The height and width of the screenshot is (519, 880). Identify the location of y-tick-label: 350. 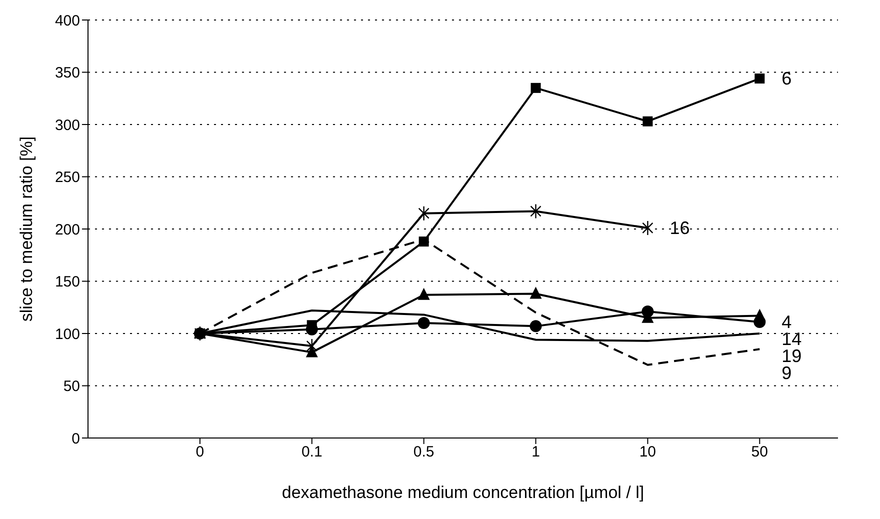
(67, 73).